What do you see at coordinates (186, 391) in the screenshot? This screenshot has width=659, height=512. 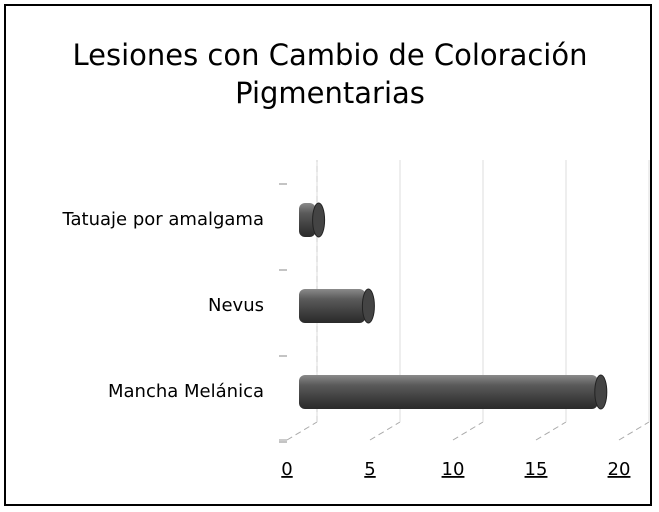 I see `y-tick-label: Mancha Melánica` at bounding box center [186, 391].